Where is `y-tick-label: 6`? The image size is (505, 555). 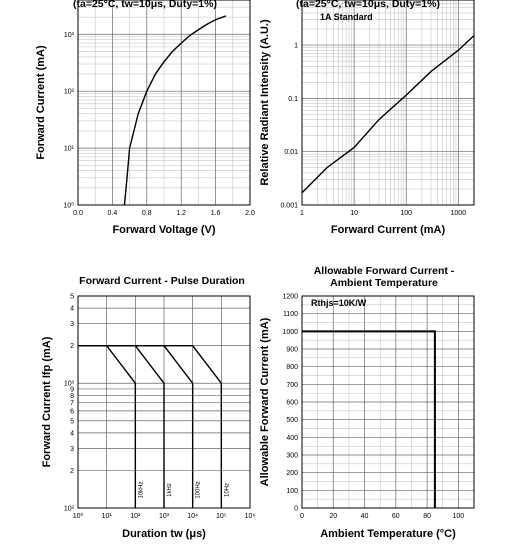
y-tick-label: 6 is located at coordinates (72, 411).